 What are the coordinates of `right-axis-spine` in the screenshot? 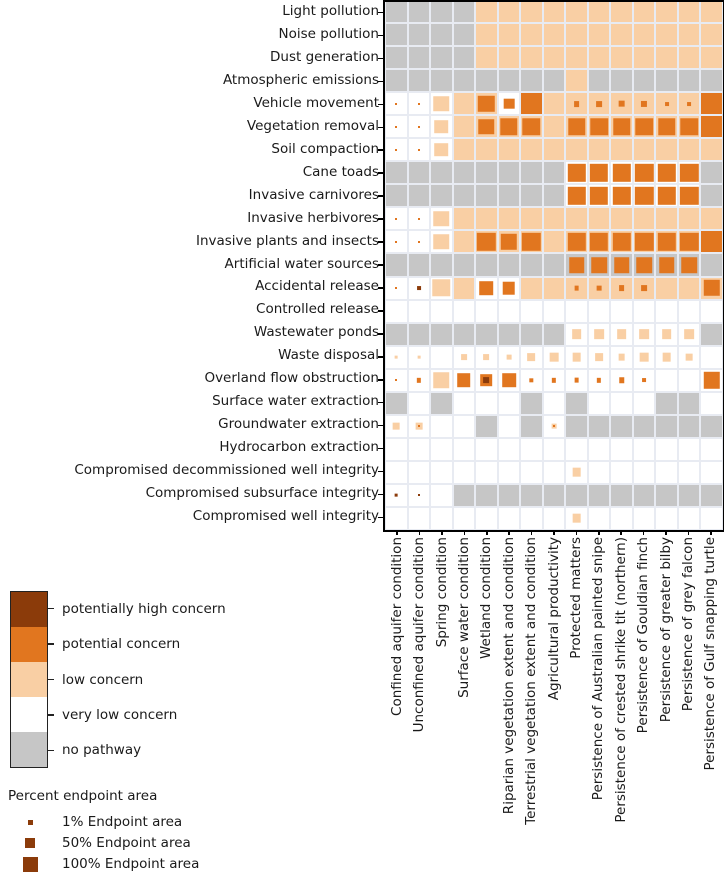 It's located at (723, 265).